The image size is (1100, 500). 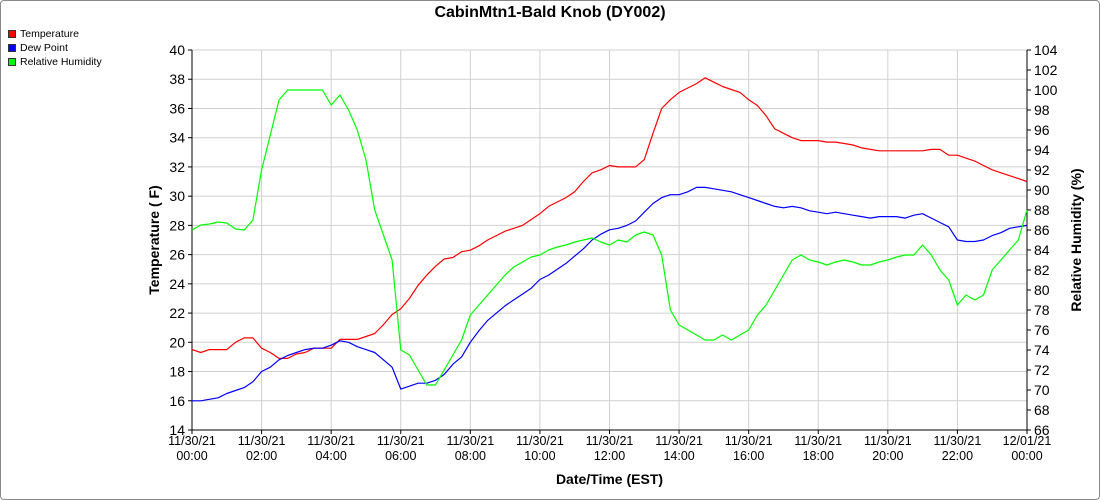 What do you see at coordinates (177, 401) in the screenshot?
I see `y-tick-label-left: 16` at bounding box center [177, 401].